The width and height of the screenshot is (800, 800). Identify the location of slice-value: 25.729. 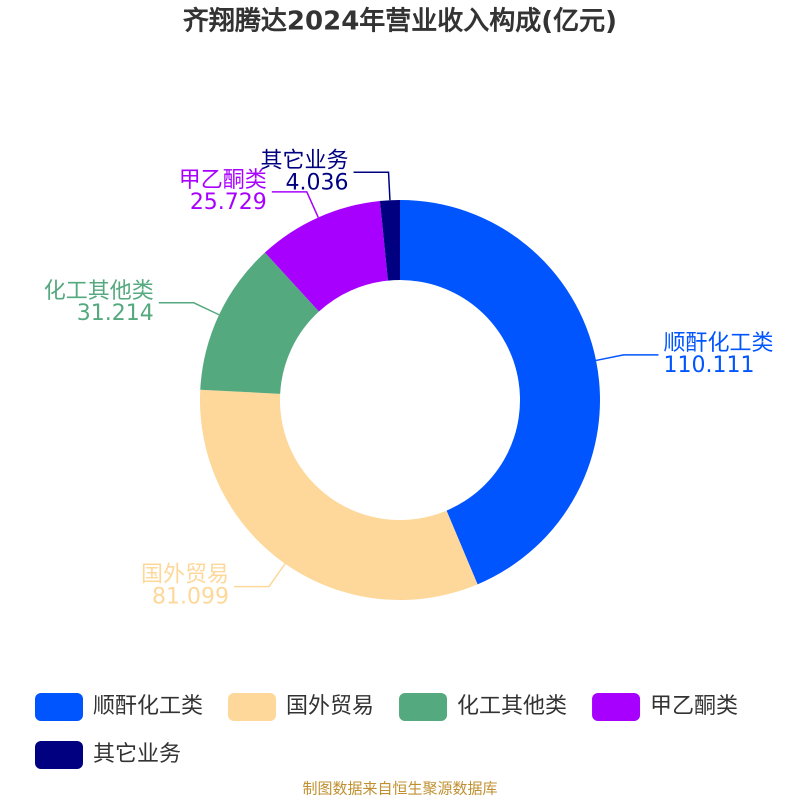
(228, 202).